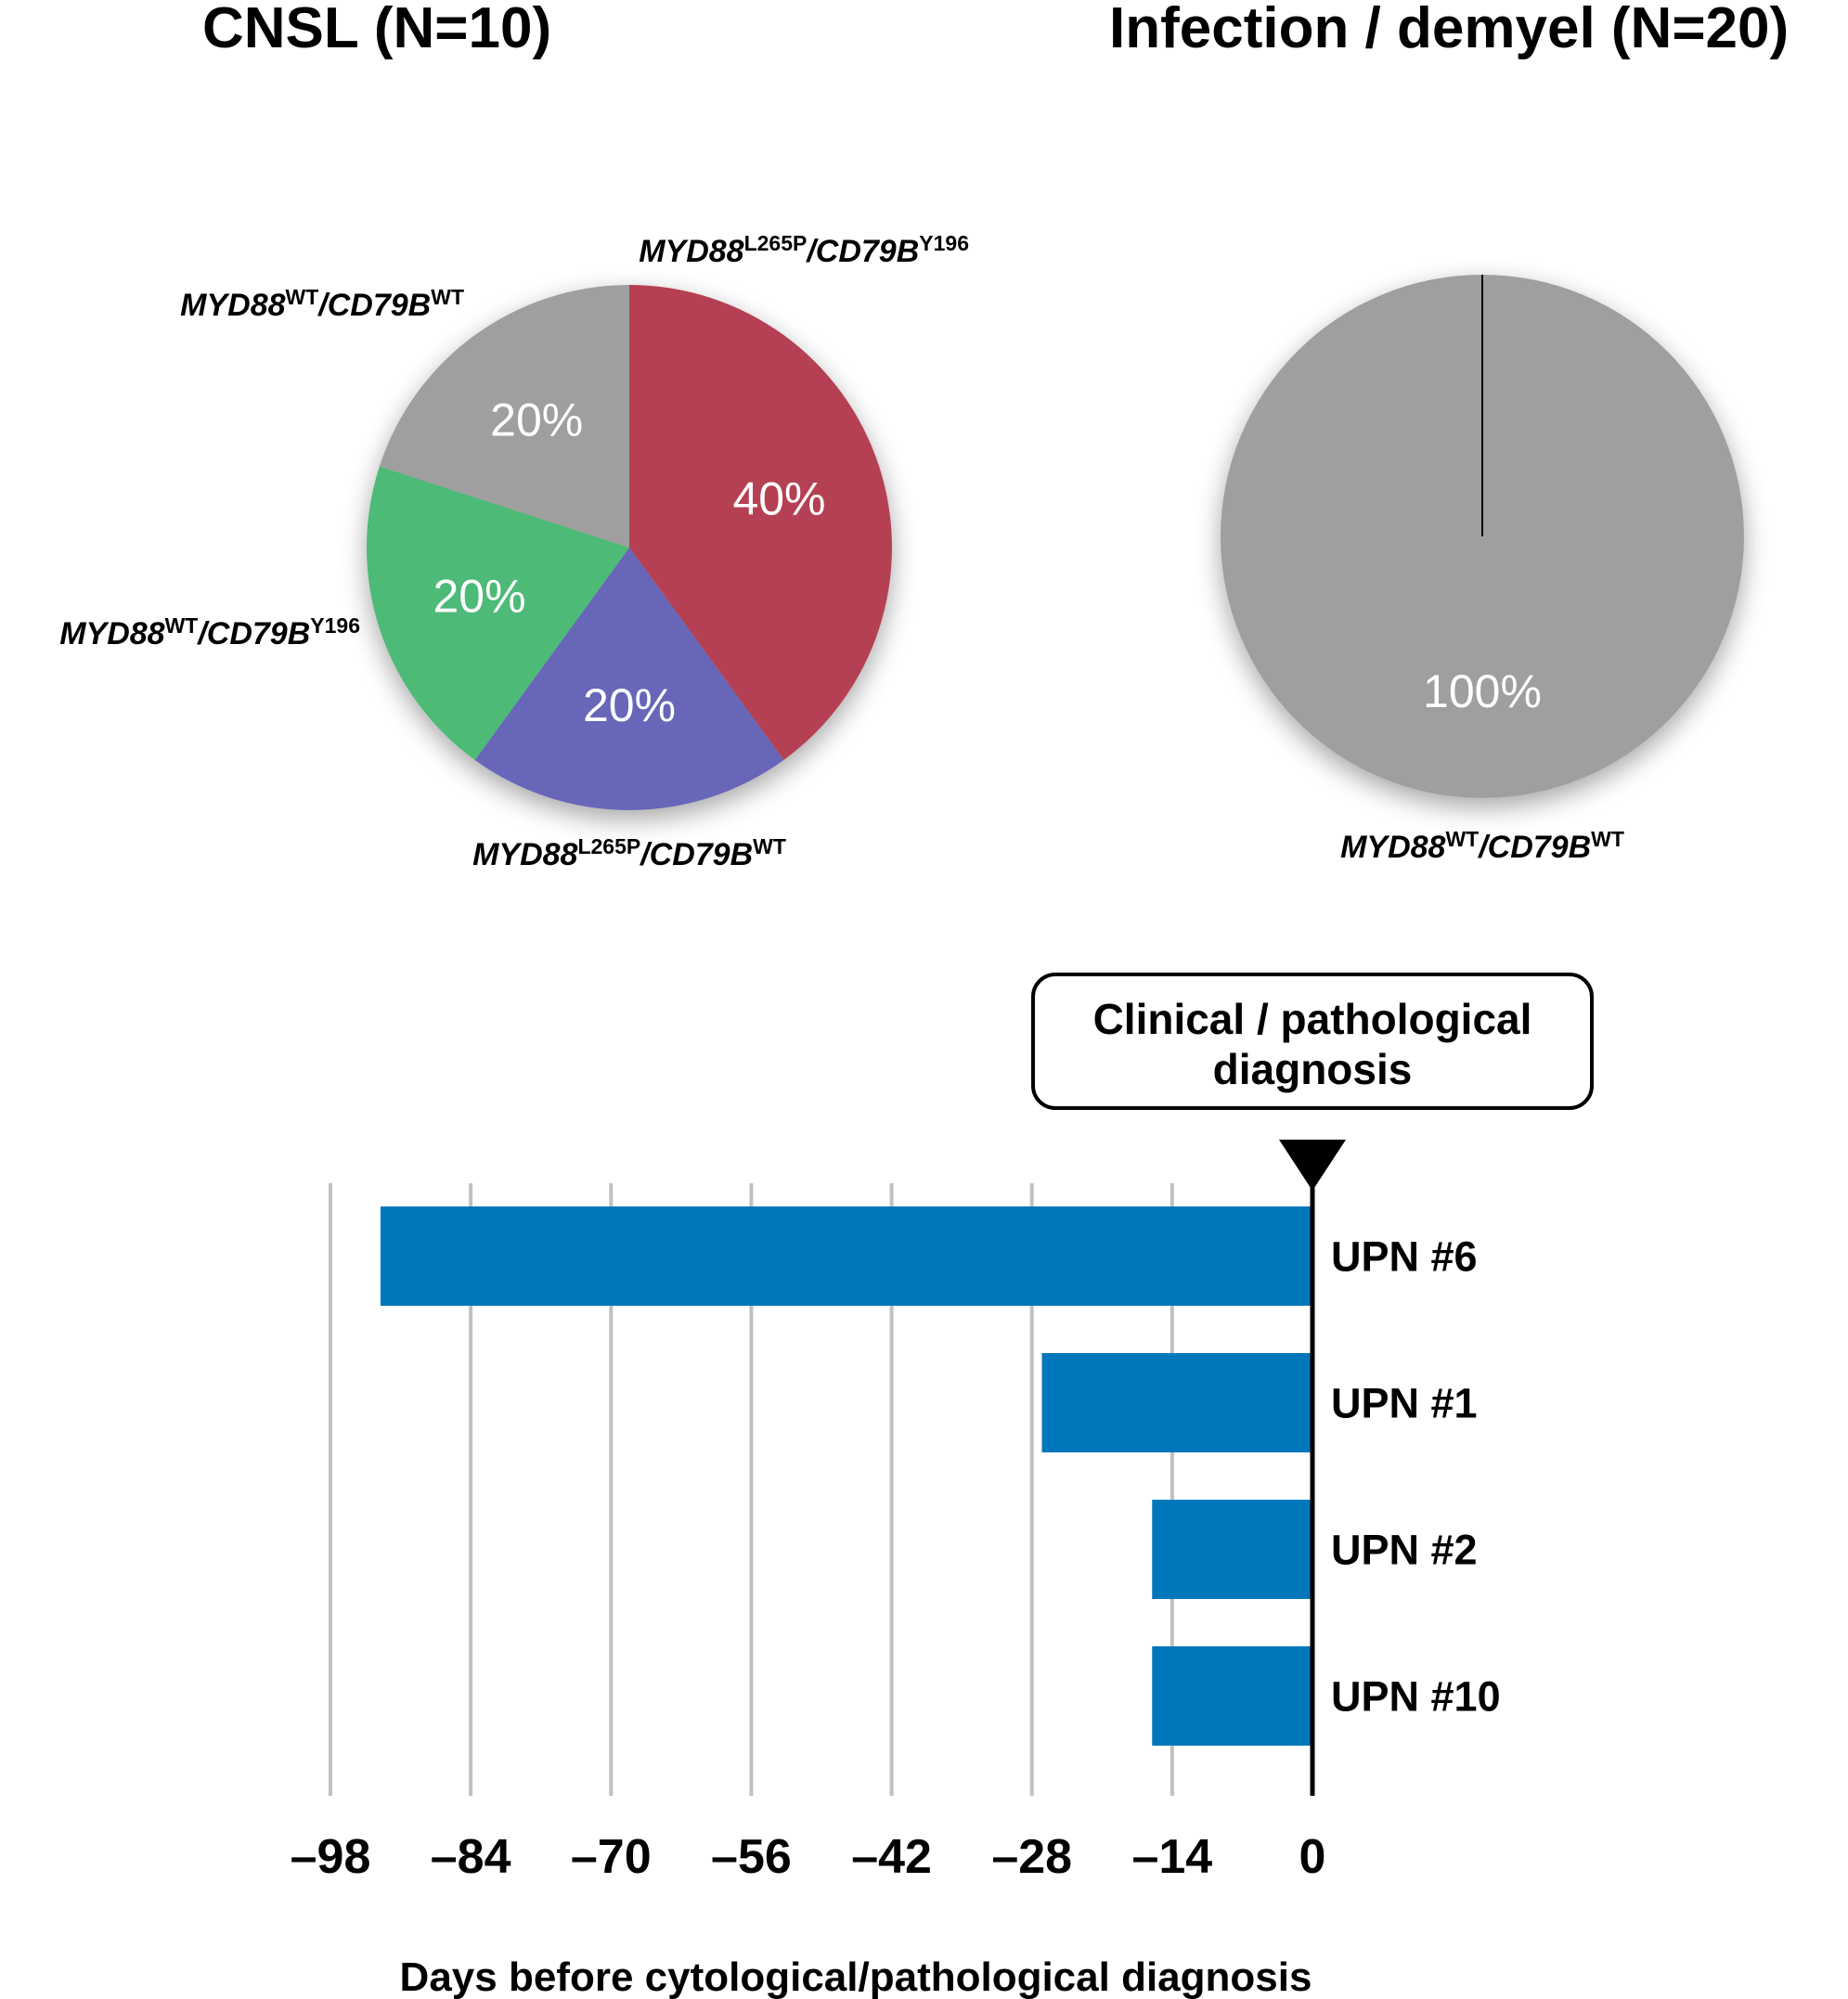 The image size is (1848, 1999). What do you see at coordinates (611, 1857) in the screenshot?
I see `x-tick-label: –70` at bounding box center [611, 1857].